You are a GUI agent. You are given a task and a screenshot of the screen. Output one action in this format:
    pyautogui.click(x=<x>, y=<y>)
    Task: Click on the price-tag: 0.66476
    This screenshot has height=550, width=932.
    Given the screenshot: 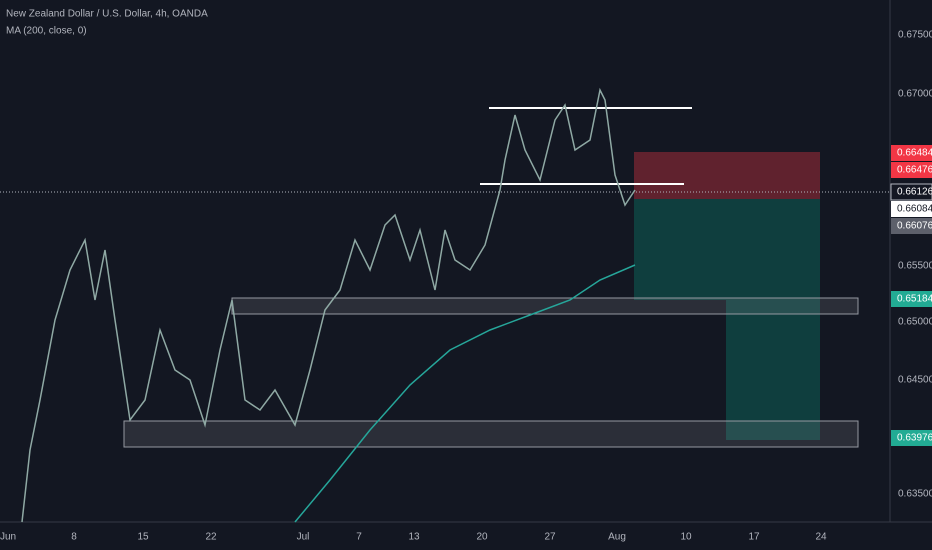 What is the action you would take?
    pyautogui.click(x=914, y=170)
    